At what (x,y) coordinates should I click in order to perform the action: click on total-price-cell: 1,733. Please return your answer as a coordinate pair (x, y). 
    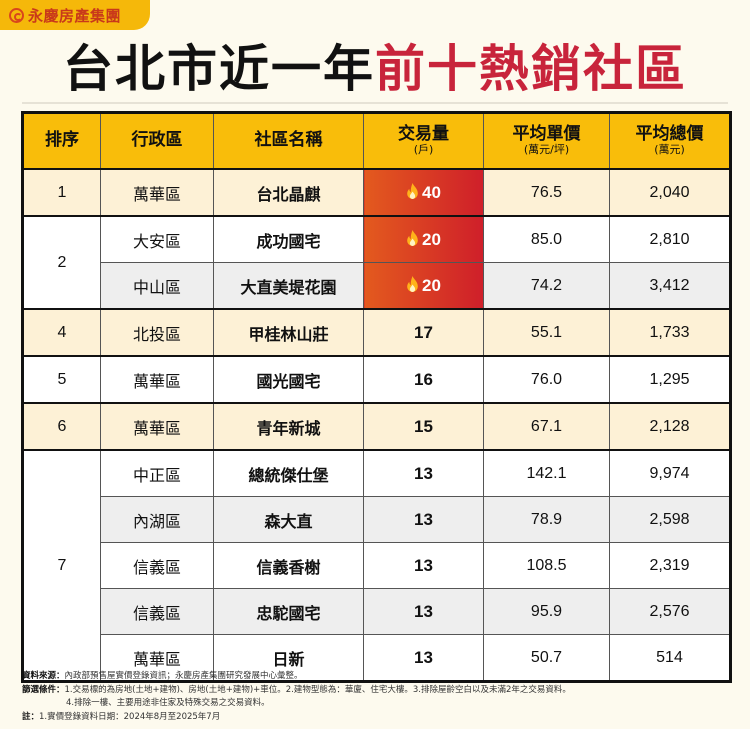
    Looking at the image, I should click on (670, 332).